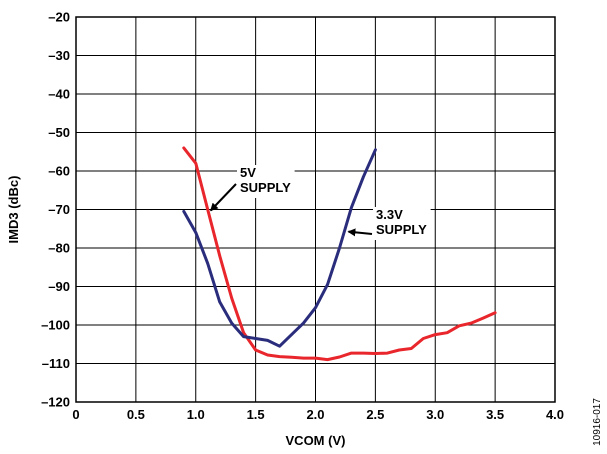  I want to click on x-axis-title: VCOM (V), so click(316, 440).